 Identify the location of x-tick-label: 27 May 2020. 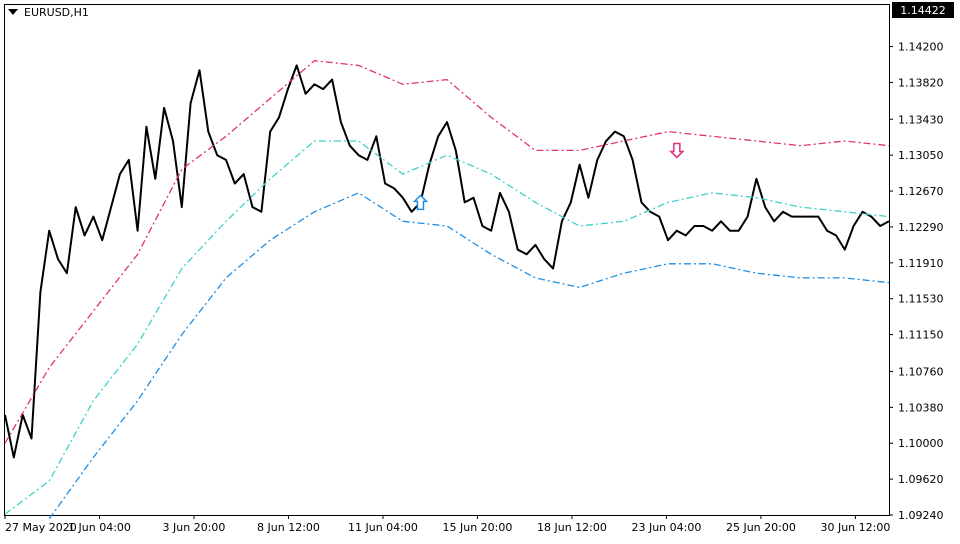
(41, 527).